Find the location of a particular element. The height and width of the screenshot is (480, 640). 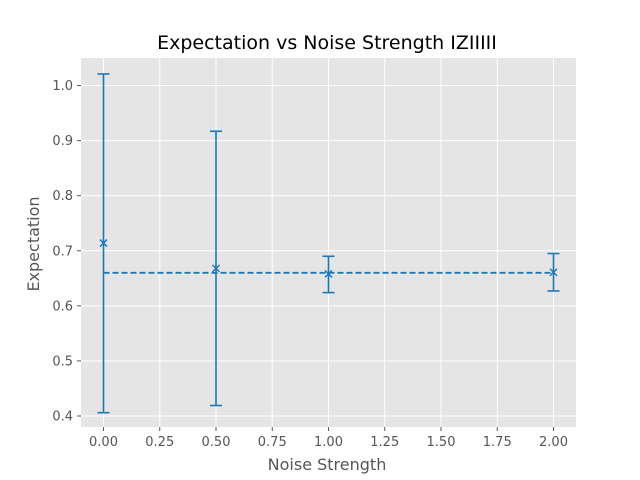

y-tick-label: 0.4 is located at coordinates (62, 416).